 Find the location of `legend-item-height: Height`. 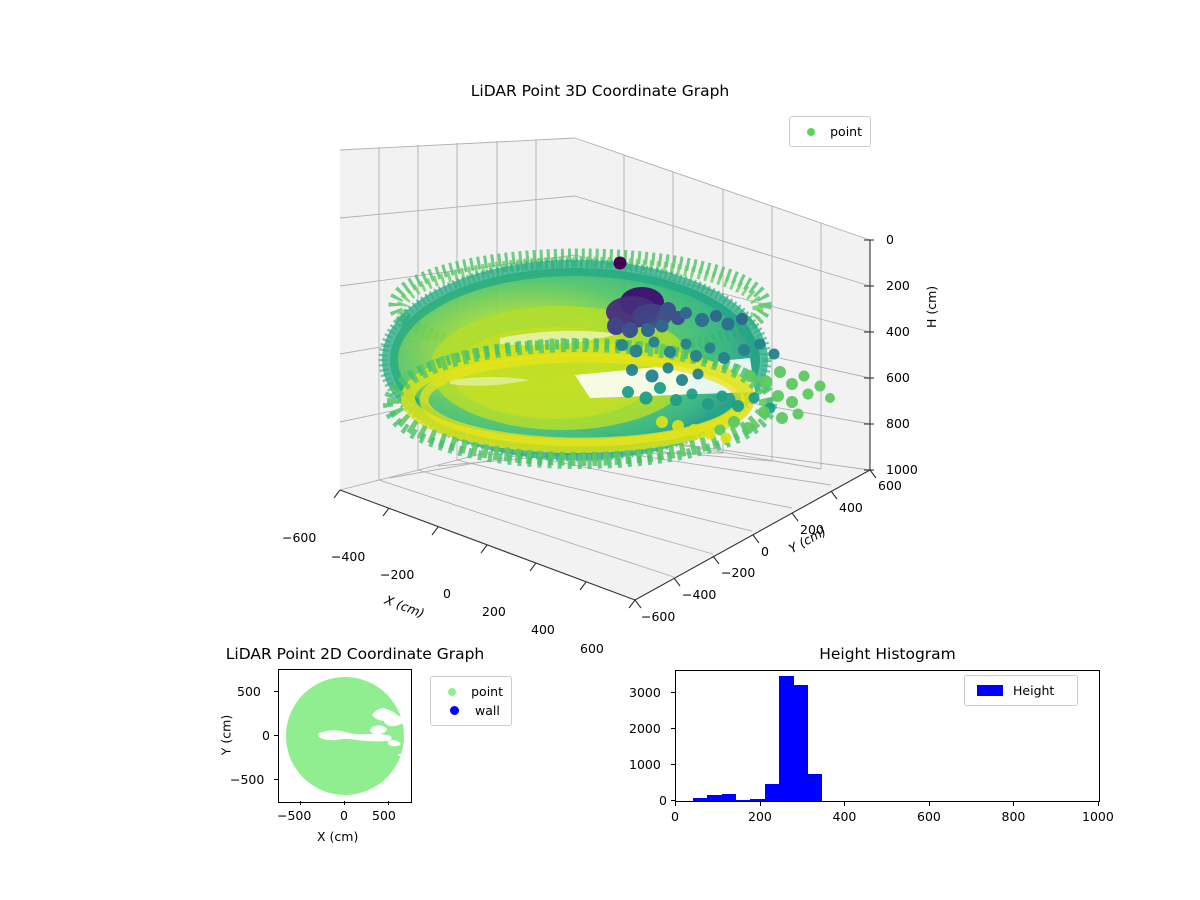

legend-item-height: Height is located at coordinates (1021, 690).